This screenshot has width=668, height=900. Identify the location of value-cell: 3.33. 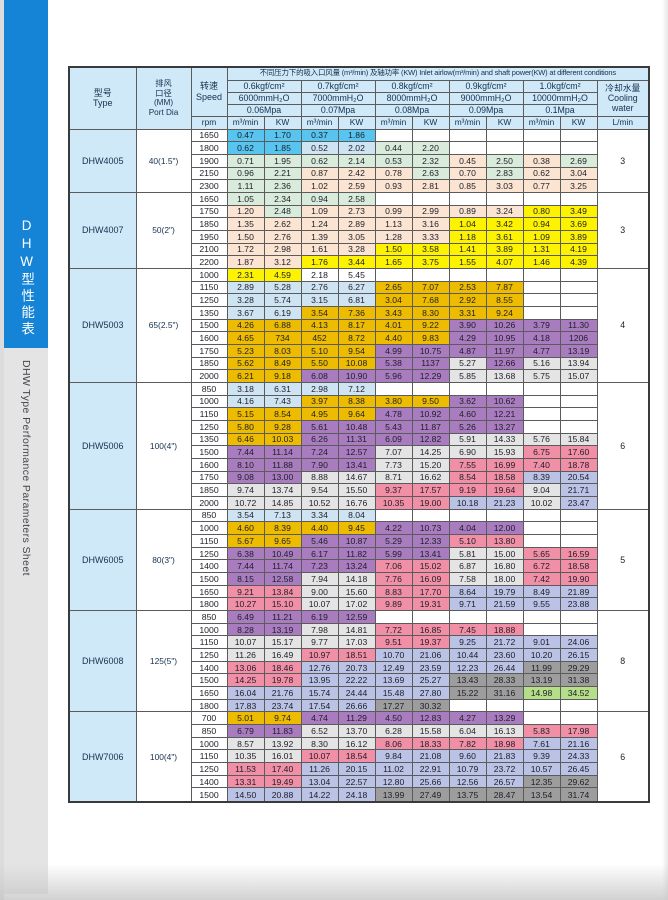
(430, 236).